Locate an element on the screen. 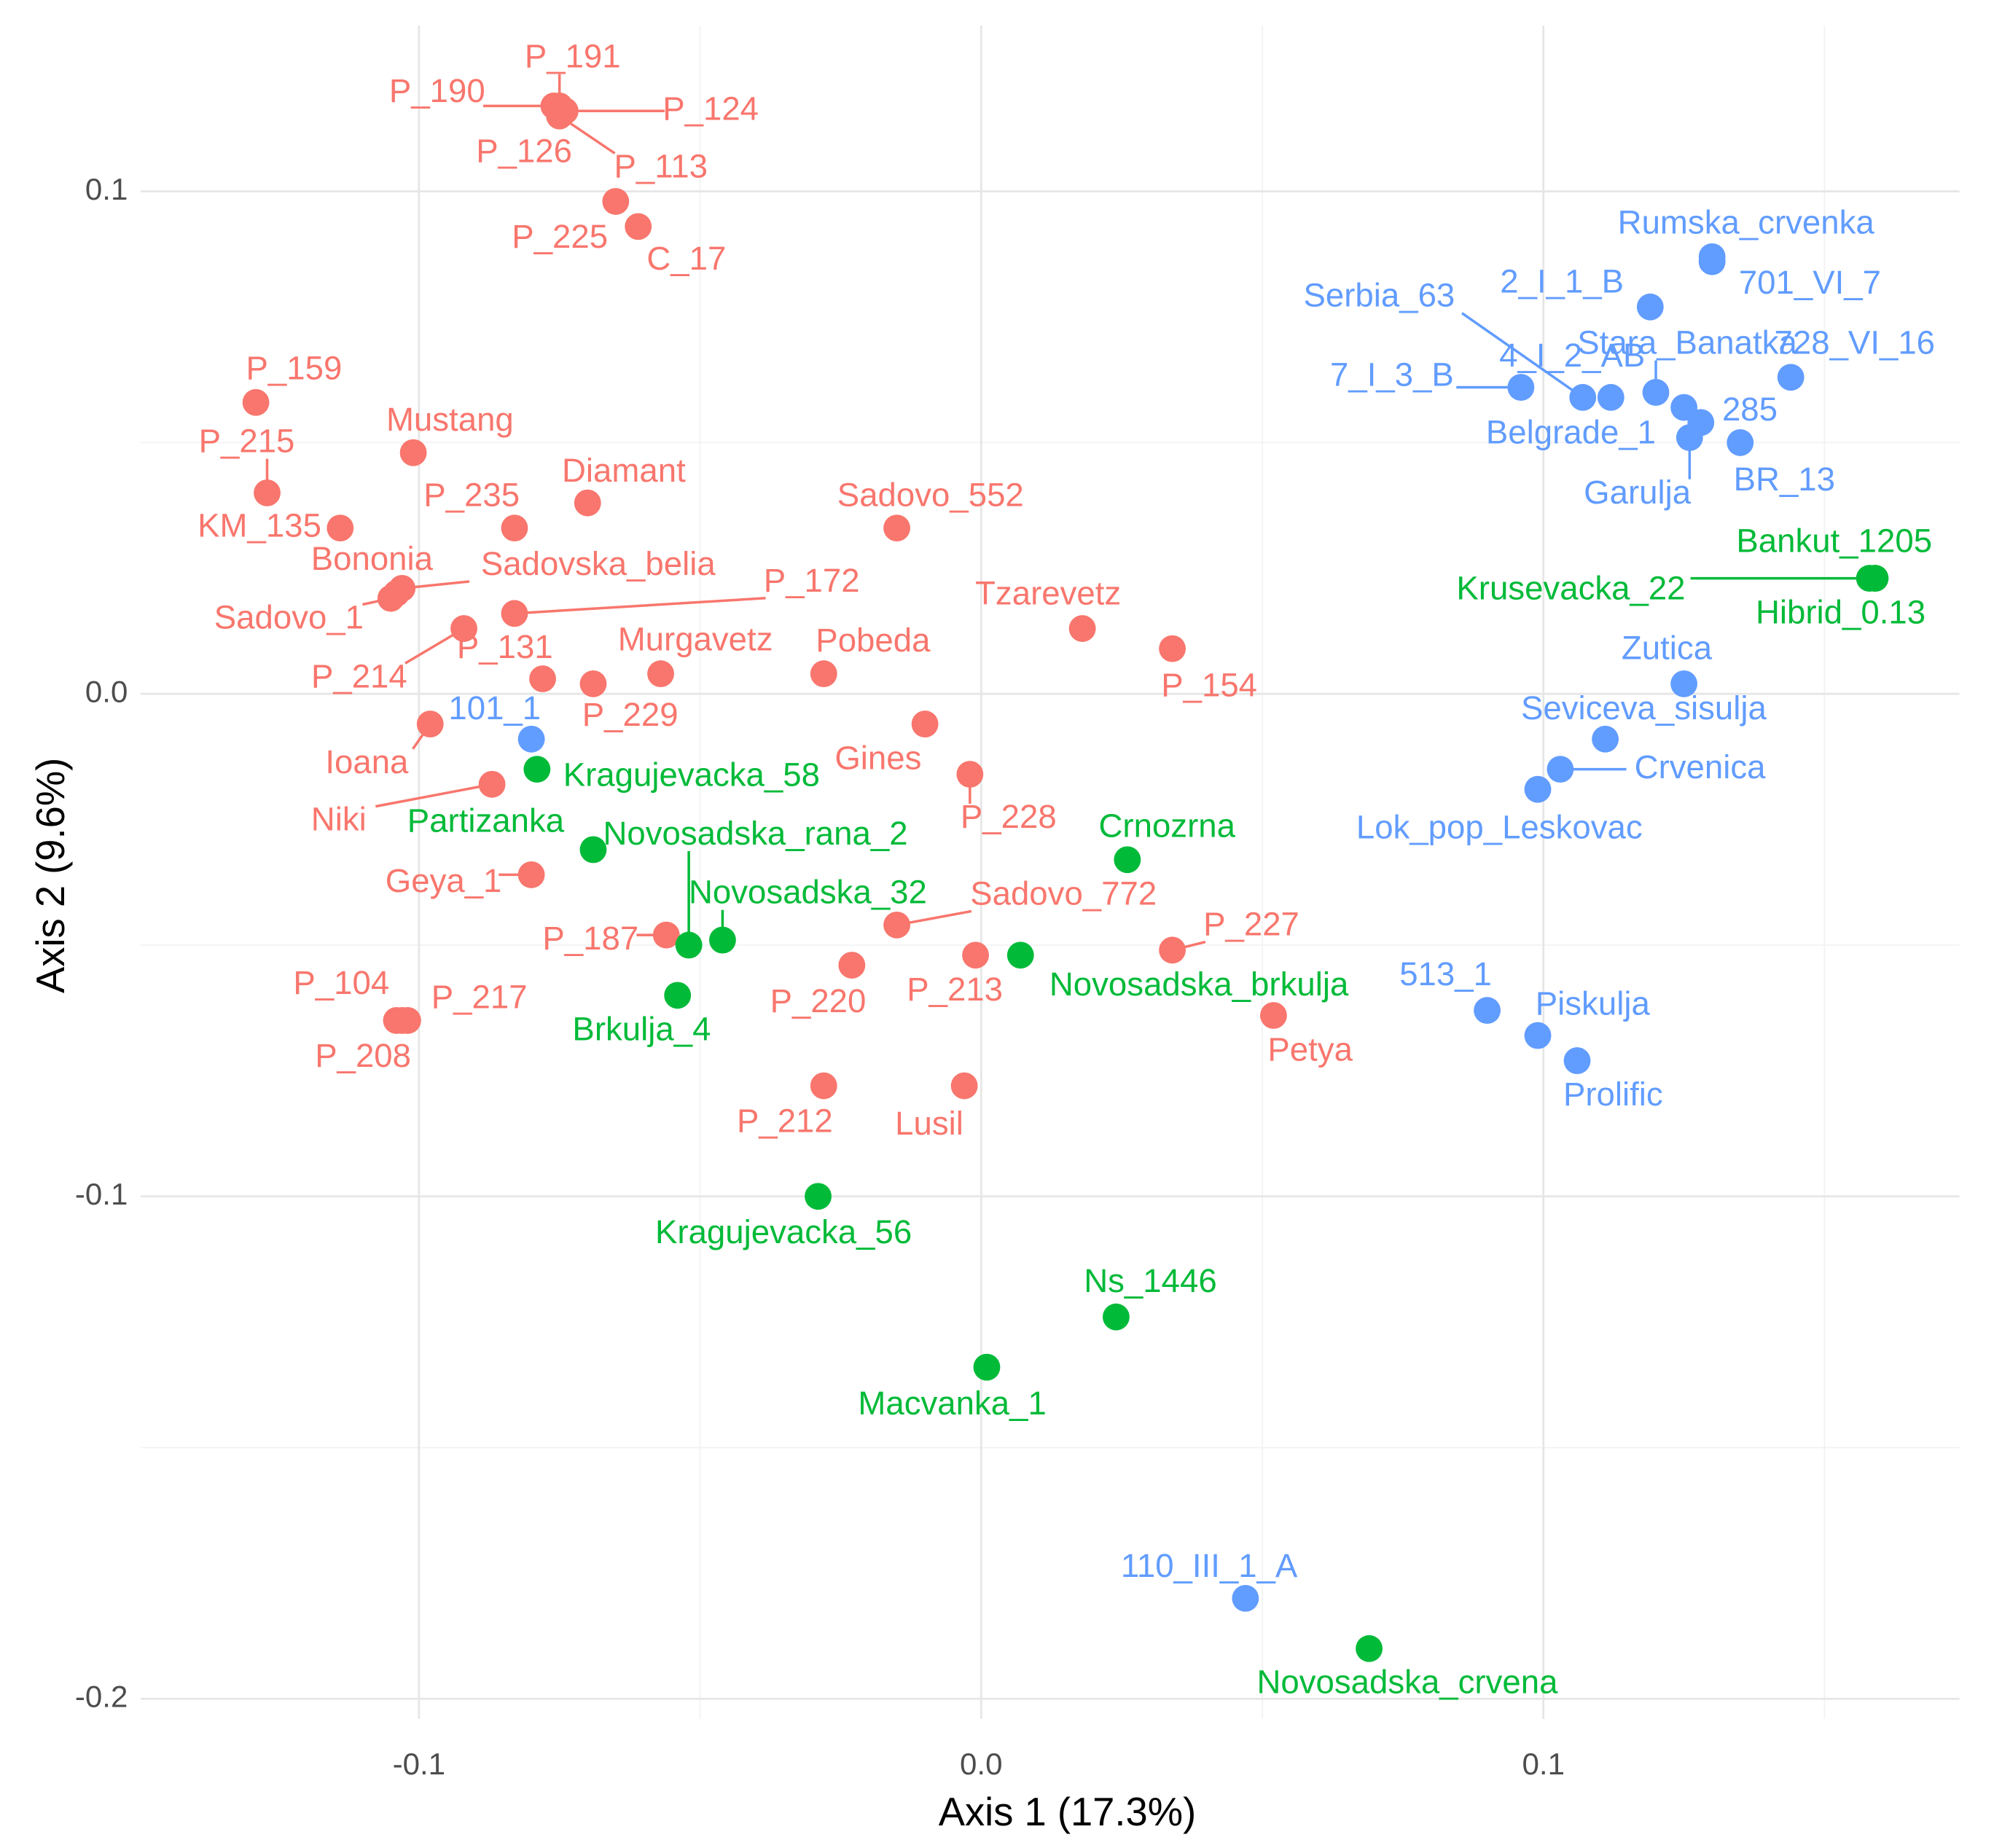 The image size is (1994, 1848). point-label: P_187 is located at coordinates (590, 939).